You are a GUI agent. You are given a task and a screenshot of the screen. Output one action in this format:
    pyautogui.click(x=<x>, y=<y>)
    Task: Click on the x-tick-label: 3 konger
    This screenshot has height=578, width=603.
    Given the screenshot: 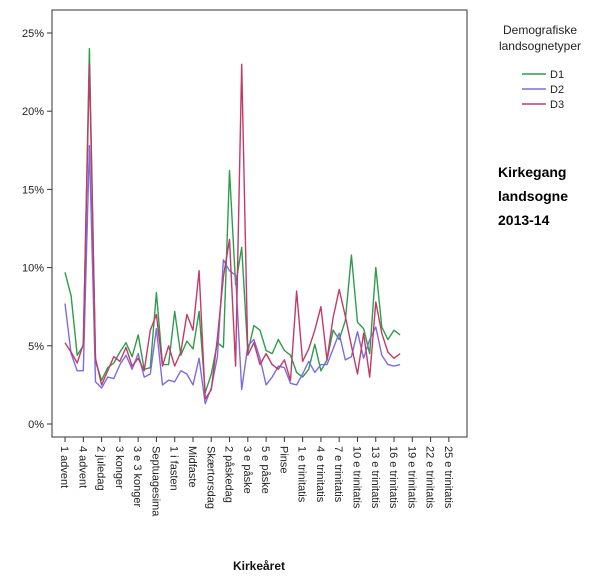 What is the action you would take?
    pyautogui.click(x=119, y=467)
    